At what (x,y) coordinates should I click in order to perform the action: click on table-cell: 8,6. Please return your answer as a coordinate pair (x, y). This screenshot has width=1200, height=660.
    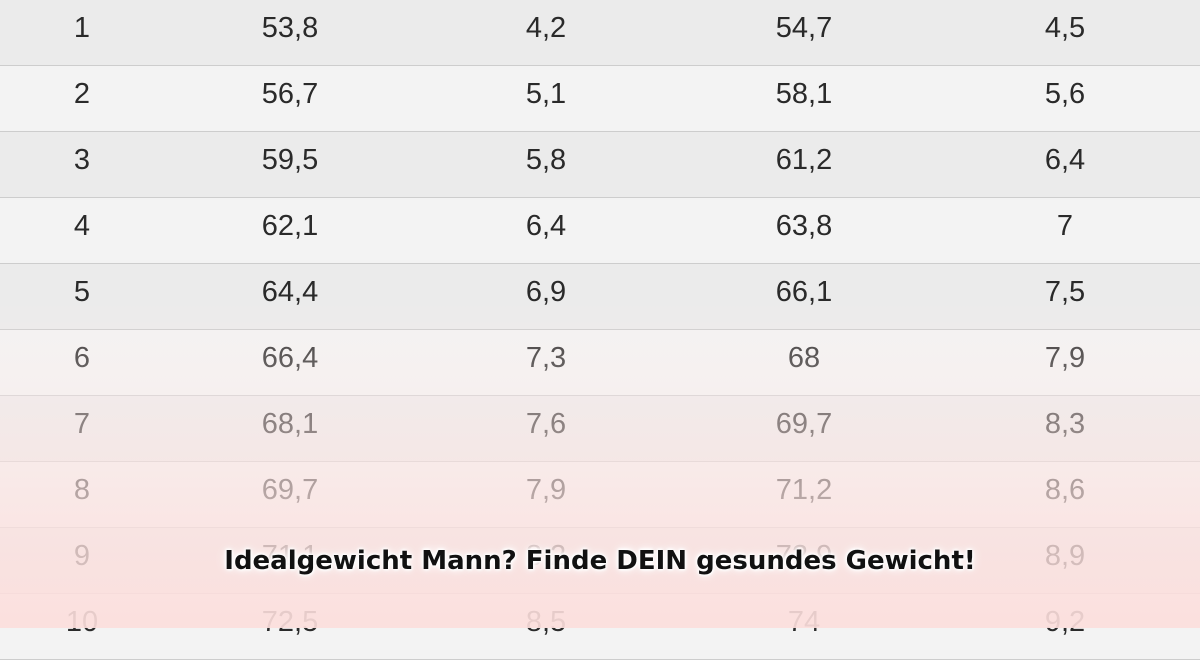
    Looking at the image, I should click on (1065, 490).